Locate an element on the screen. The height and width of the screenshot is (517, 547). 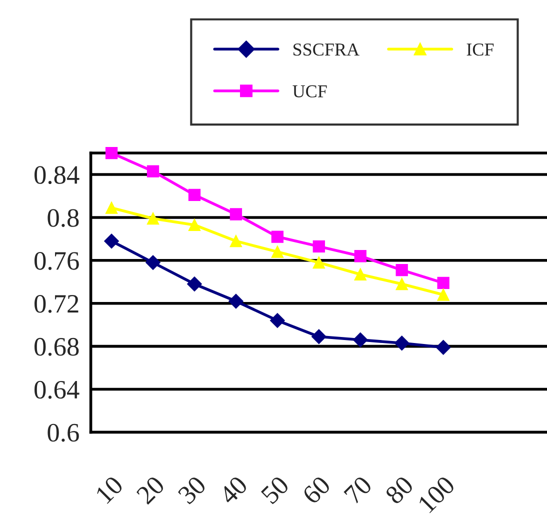
y-tick-label: 0.64 is located at coordinates (57, 389).